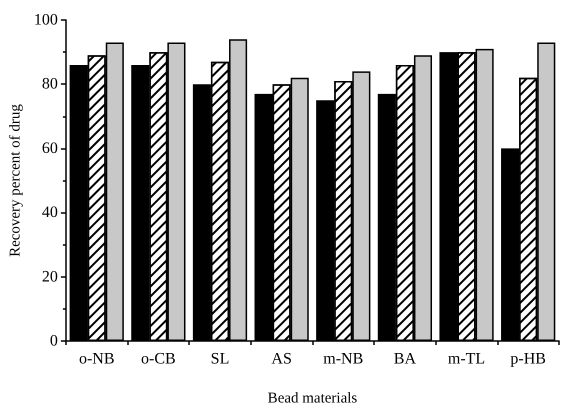 The image size is (581, 414). Describe the element at coordinates (467, 359) in the screenshot. I see `x-tick-label: m-TL` at that location.